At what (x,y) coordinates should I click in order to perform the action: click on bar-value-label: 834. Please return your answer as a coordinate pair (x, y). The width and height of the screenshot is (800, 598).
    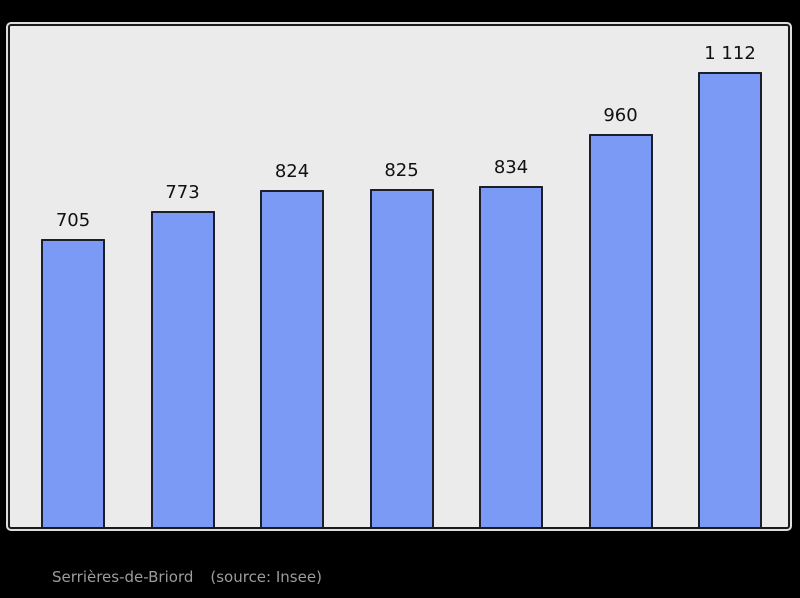
    Looking at the image, I should click on (511, 167).